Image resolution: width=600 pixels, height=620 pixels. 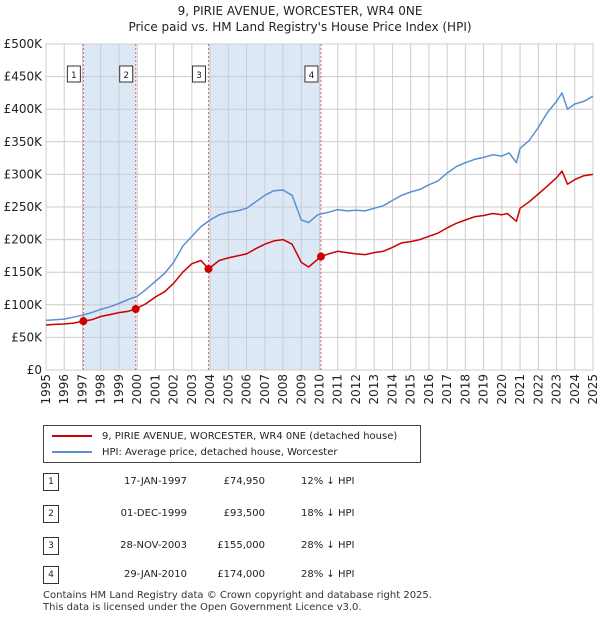 I want to click on sale-number-badge: 2, so click(x=51, y=514).